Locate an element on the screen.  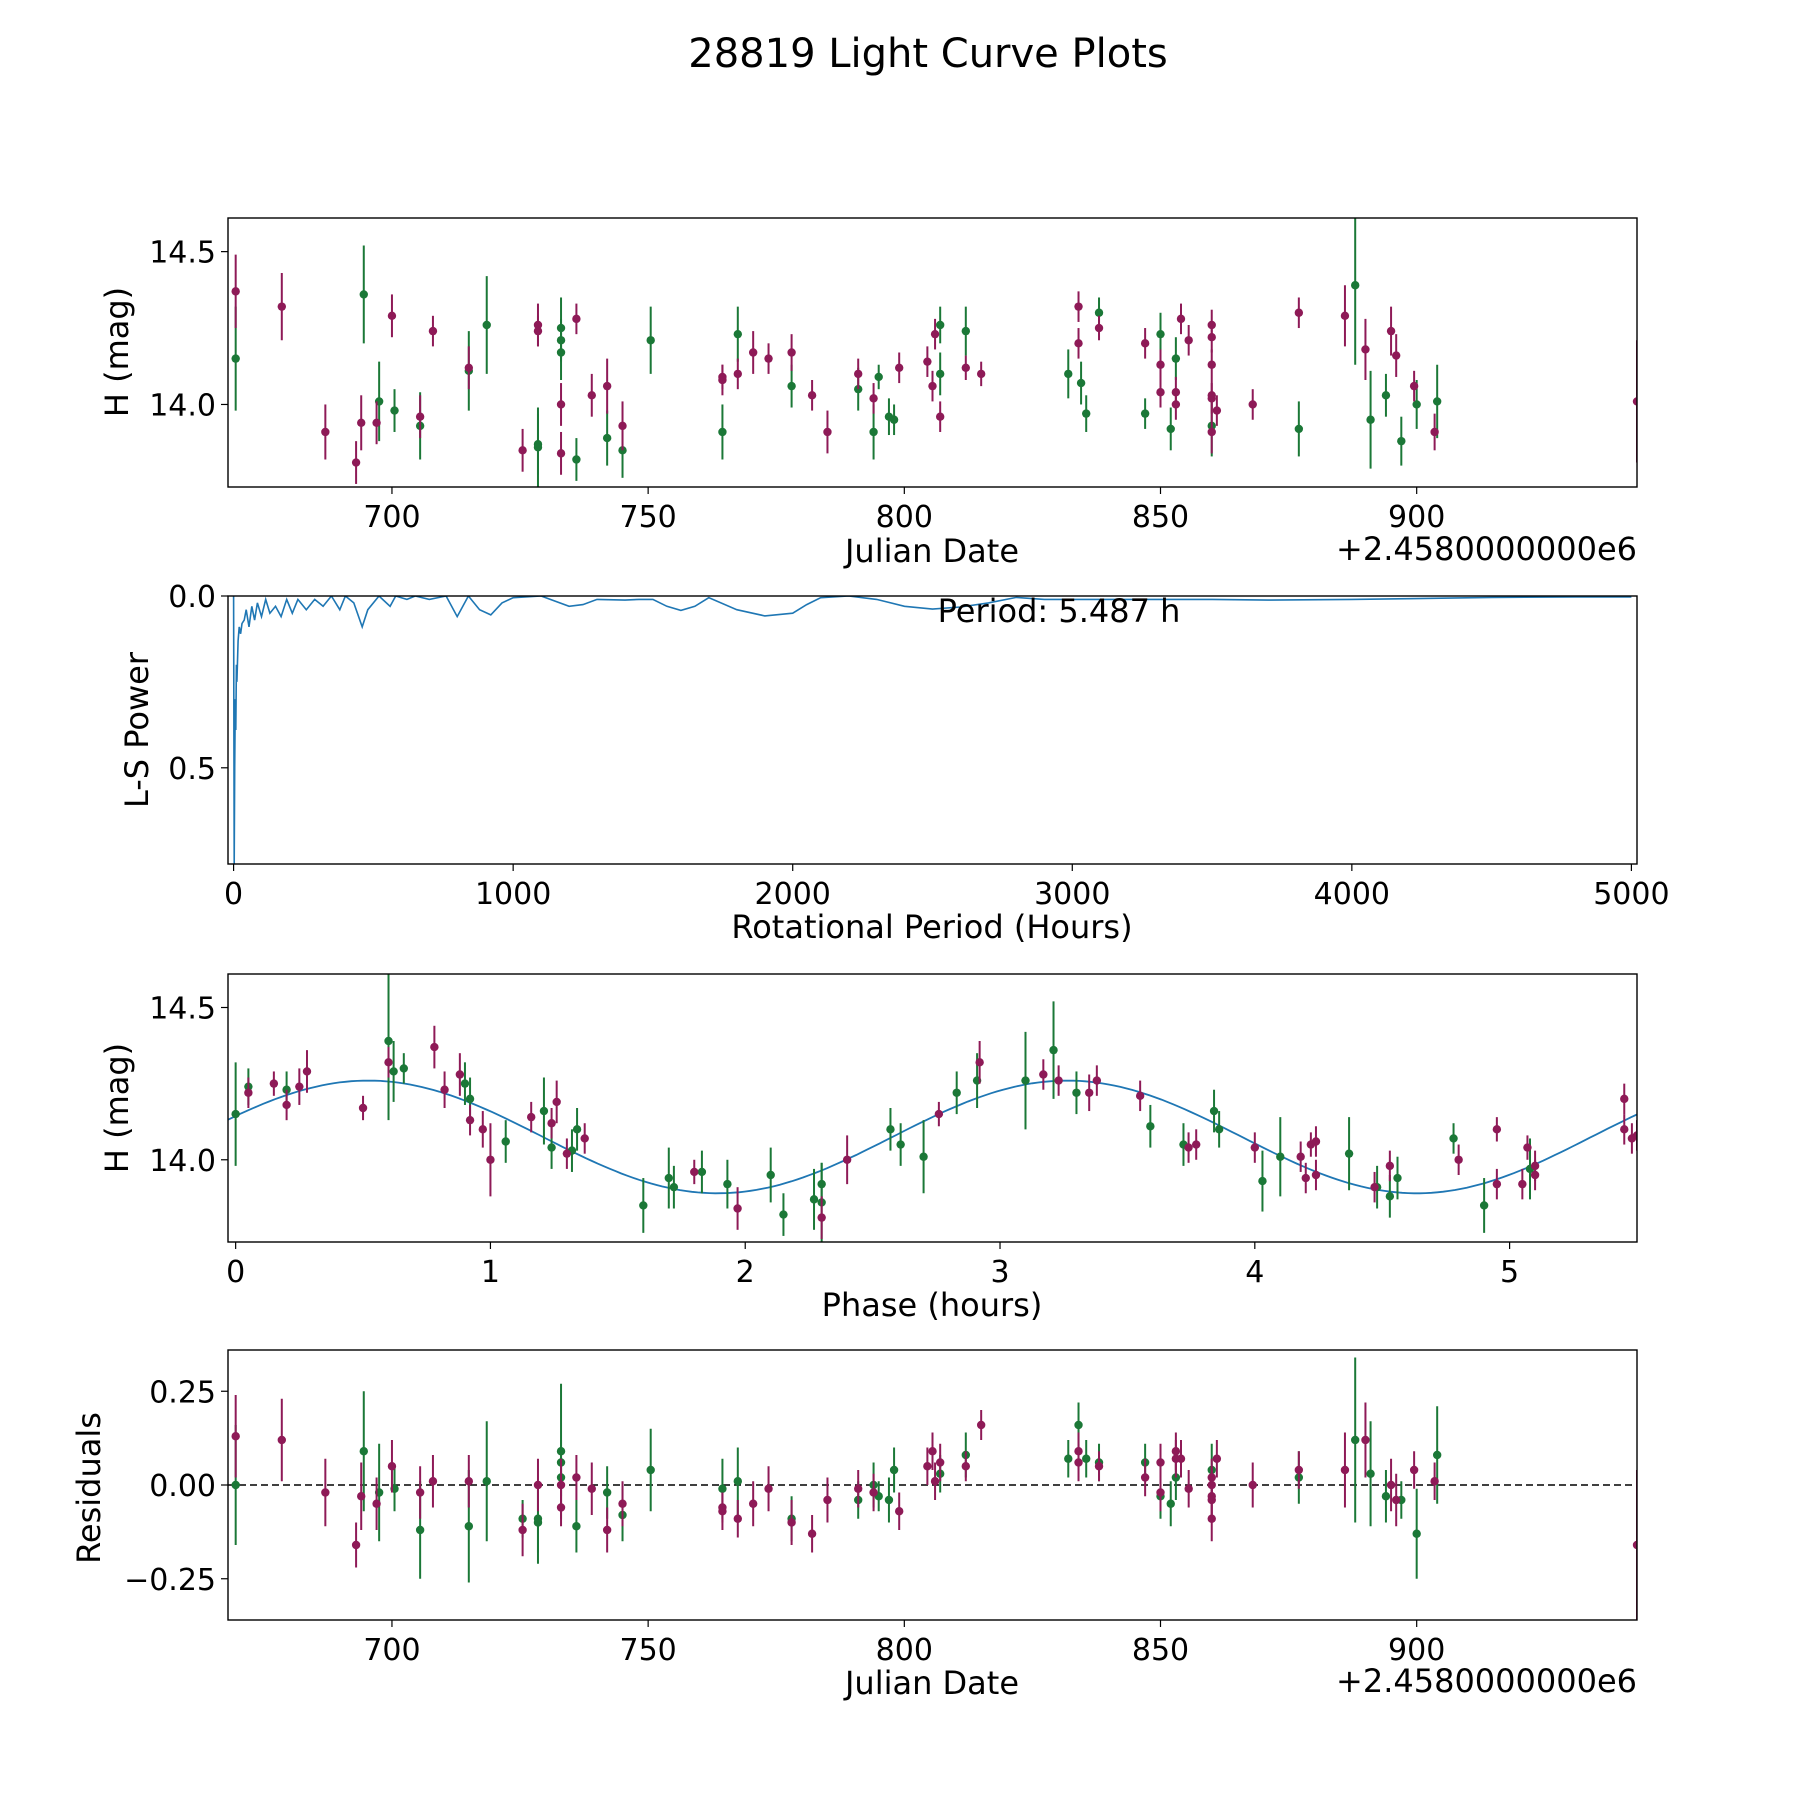
x-tick-label: 1 is located at coordinates (490, 1272).